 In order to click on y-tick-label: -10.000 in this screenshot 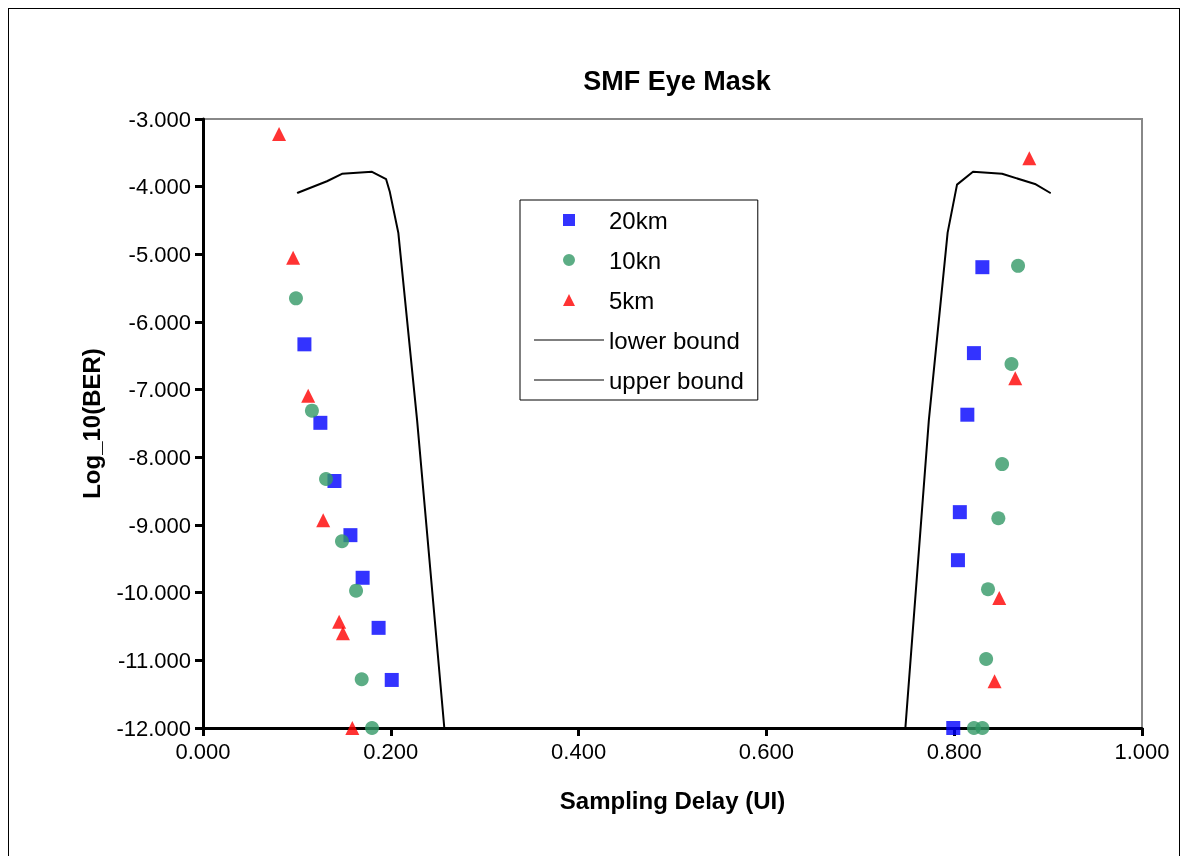, I will do `click(153, 593)`.